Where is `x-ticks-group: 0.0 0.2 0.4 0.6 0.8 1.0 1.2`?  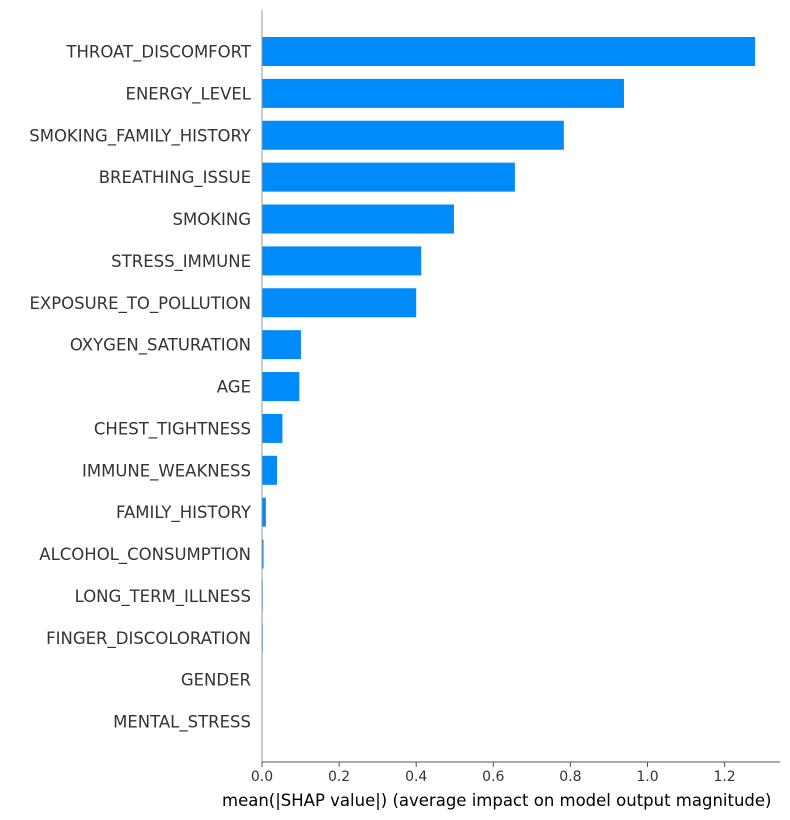 x-ticks-group: 0.0 0.2 0.4 0.6 0.8 1.0 1.2 is located at coordinates (493, 773).